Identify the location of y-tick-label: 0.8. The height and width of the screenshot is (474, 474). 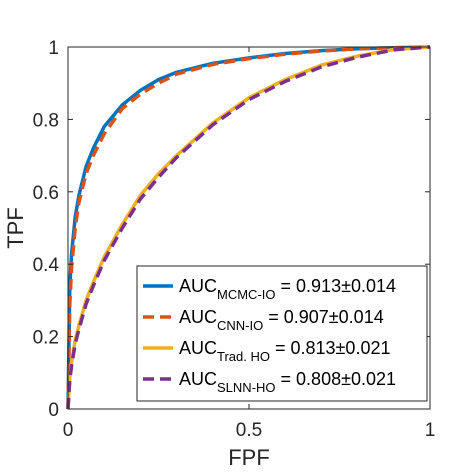
(46, 120).